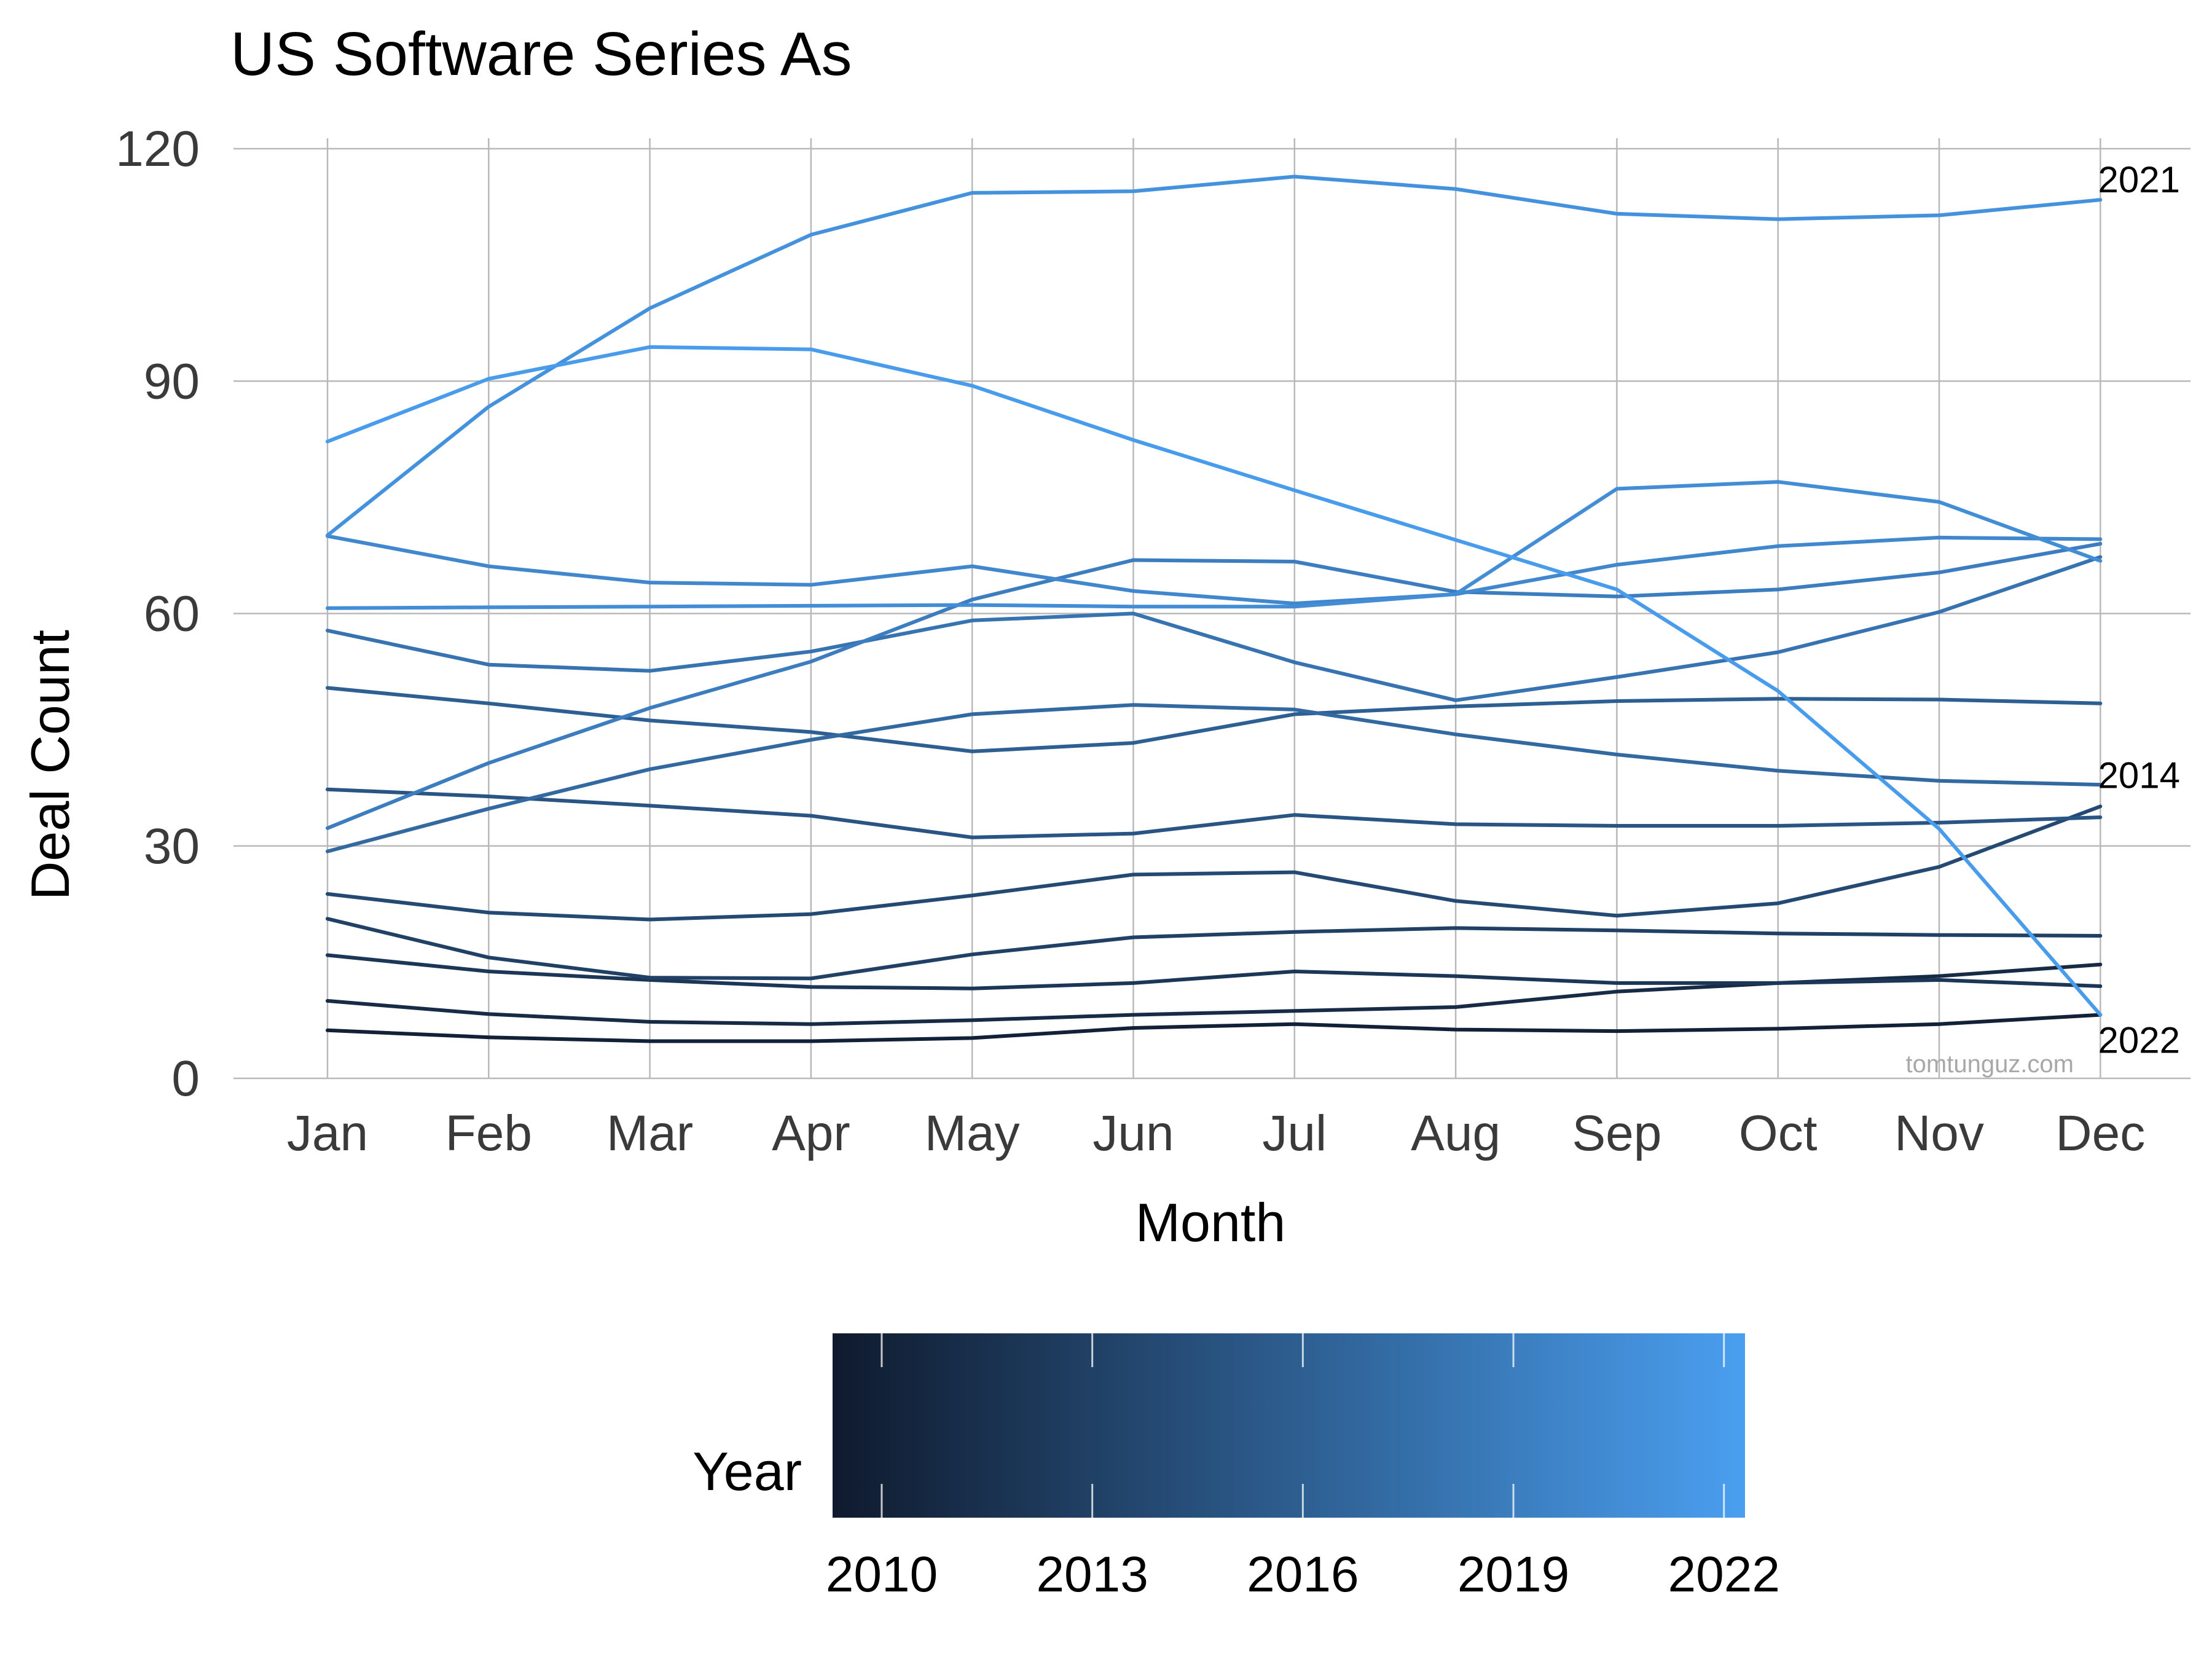 The width and height of the screenshot is (2212, 1659). I want to click on legend-title: Year, so click(747, 1471).